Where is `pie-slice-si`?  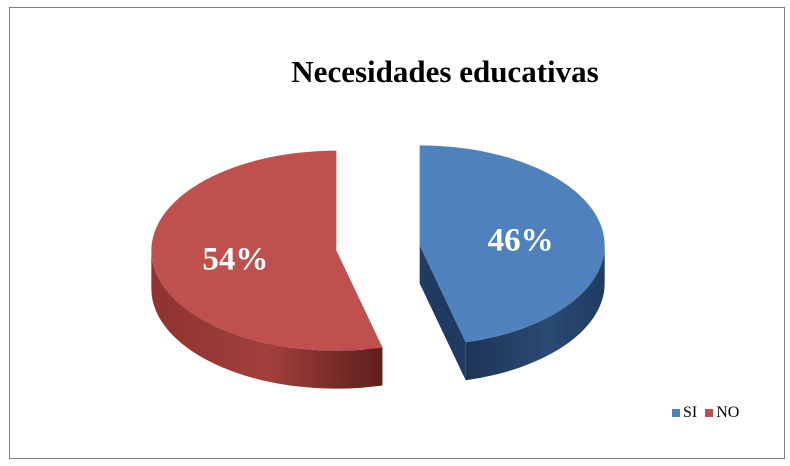 pie-slice-si is located at coordinates (512, 263).